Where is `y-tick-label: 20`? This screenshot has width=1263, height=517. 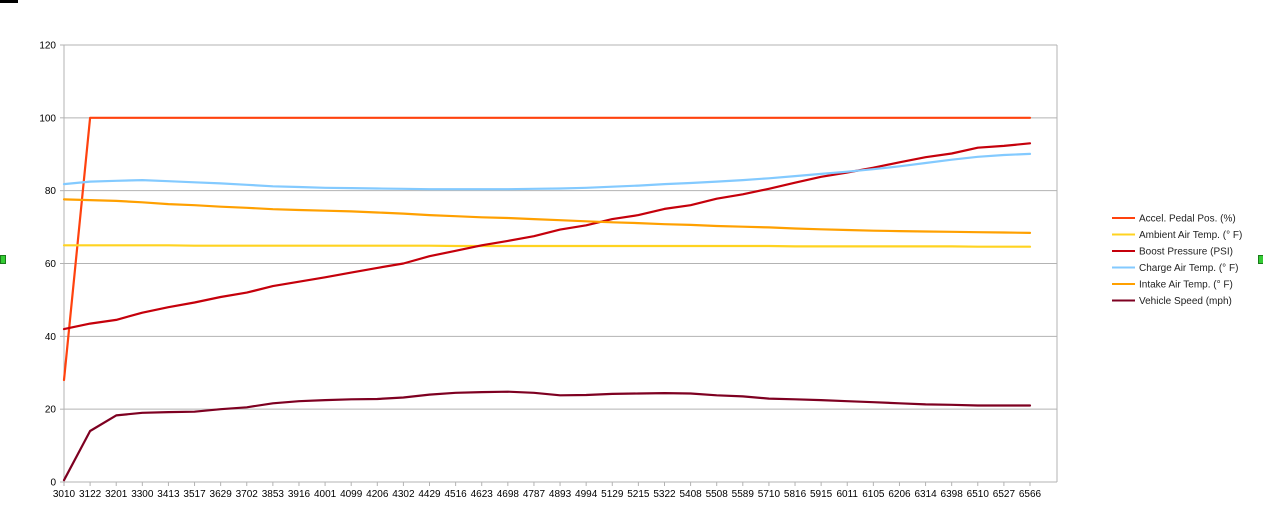 y-tick-label: 20 is located at coordinates (51, 410).